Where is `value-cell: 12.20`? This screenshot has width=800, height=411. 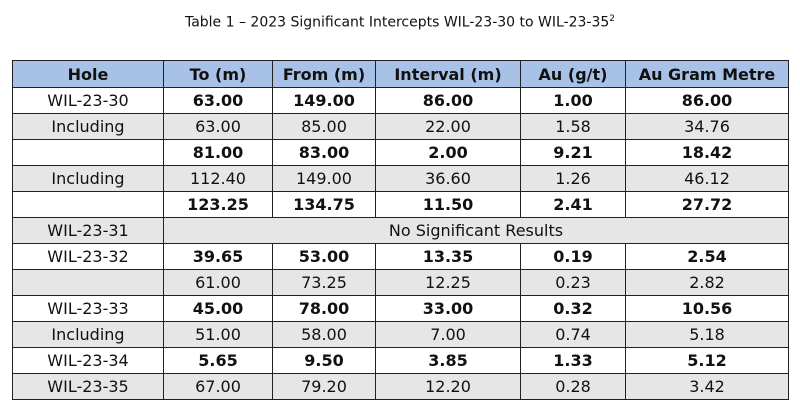
value-cell: 12.20 is located at coordinates (448, 386).